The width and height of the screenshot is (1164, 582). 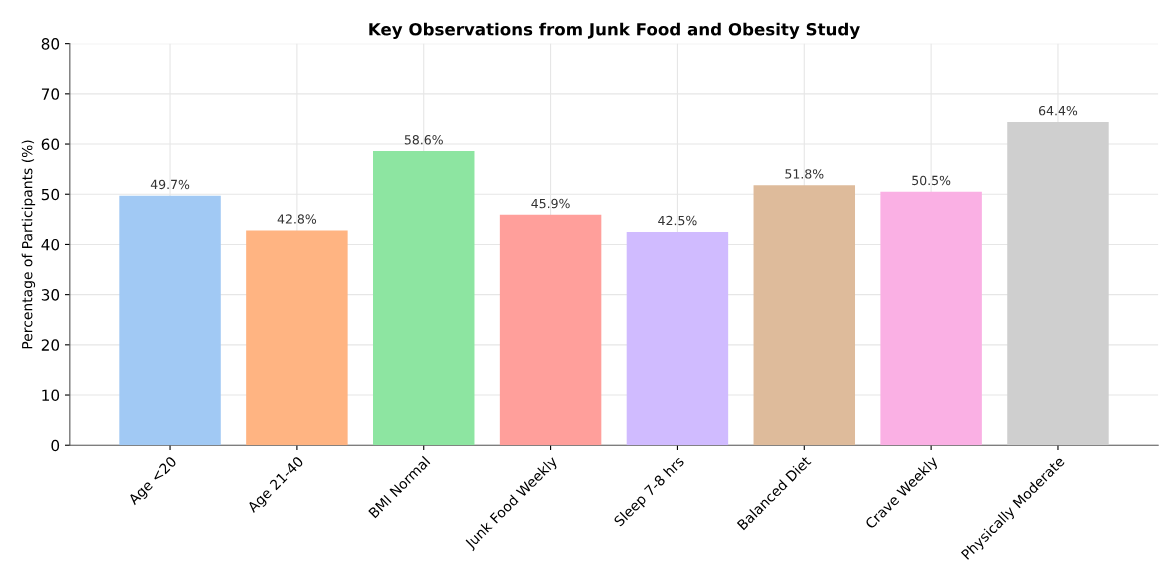 I want to click on y-tick-label: 60, so click(x=50, y=144).